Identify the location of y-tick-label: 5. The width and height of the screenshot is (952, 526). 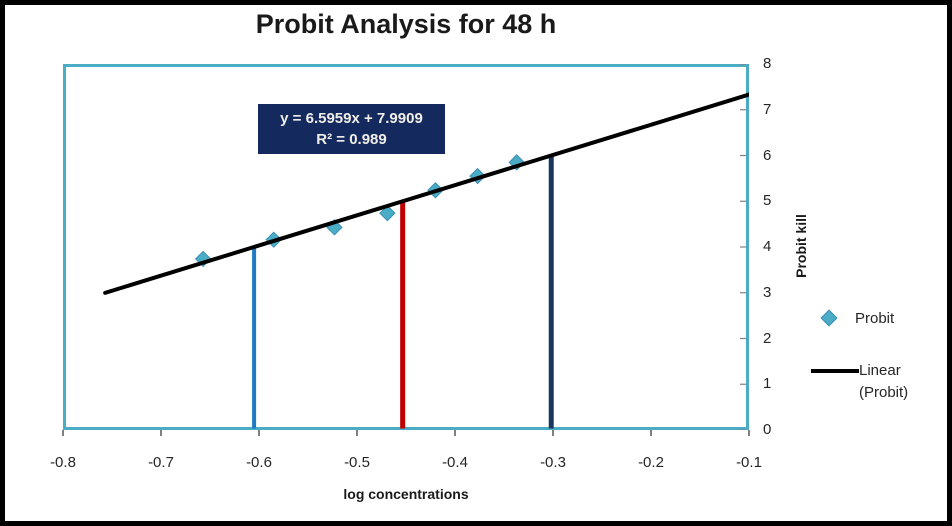
(767, 201).